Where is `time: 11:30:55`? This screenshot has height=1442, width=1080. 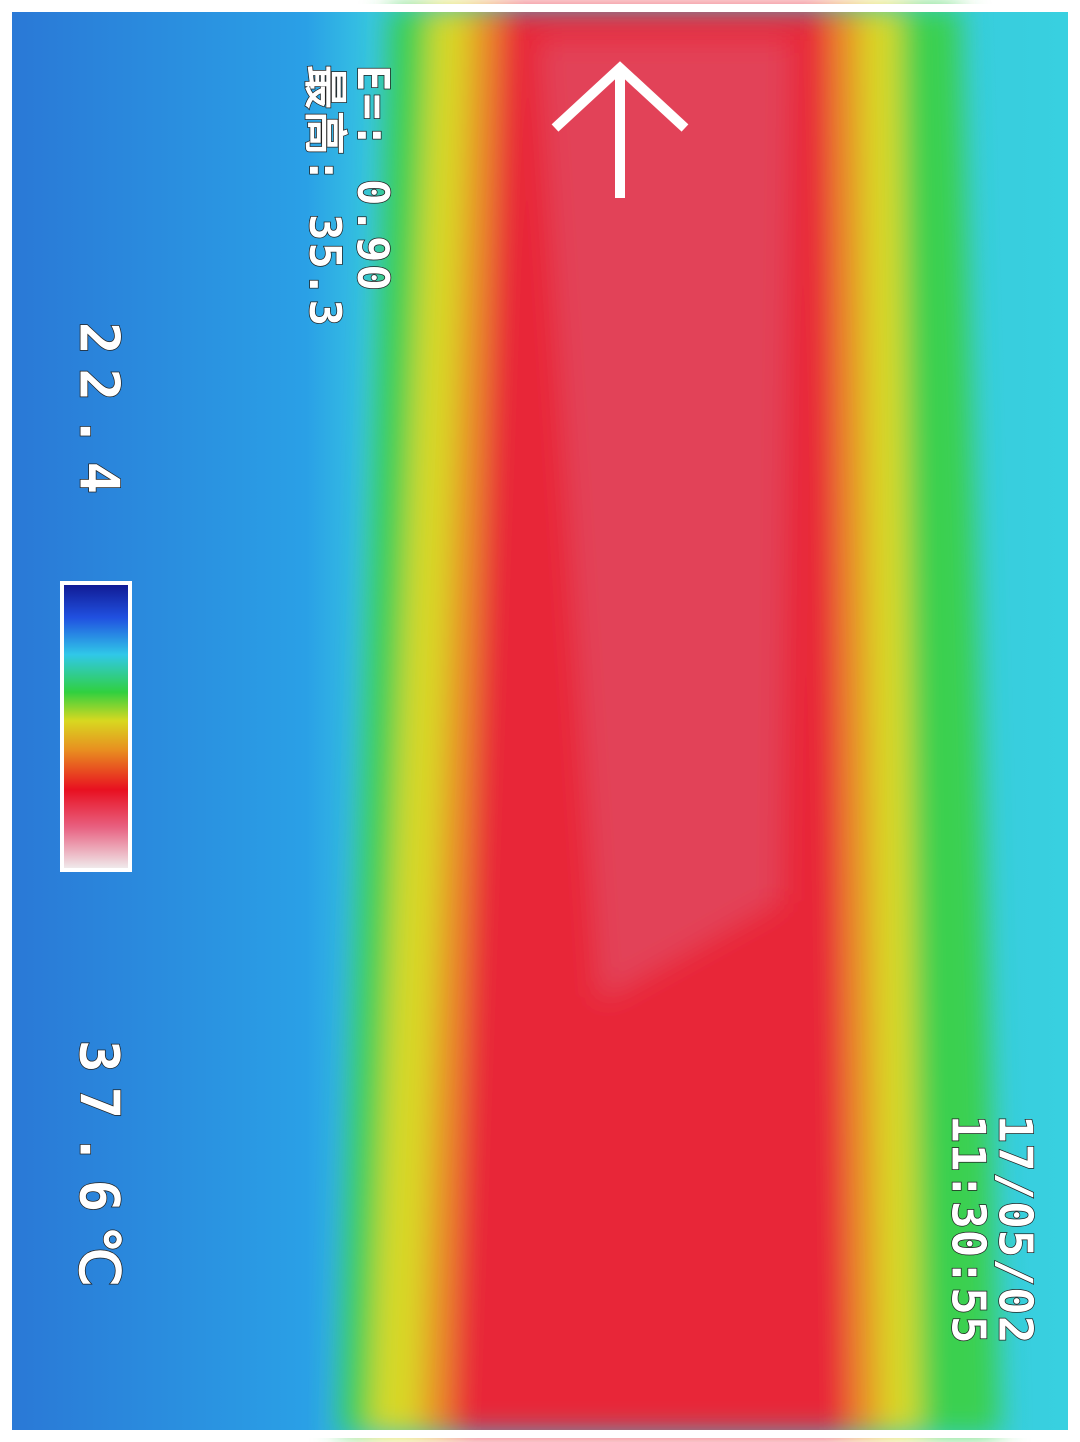
time: 11:30:55 is located at coordinates (969, 1230).